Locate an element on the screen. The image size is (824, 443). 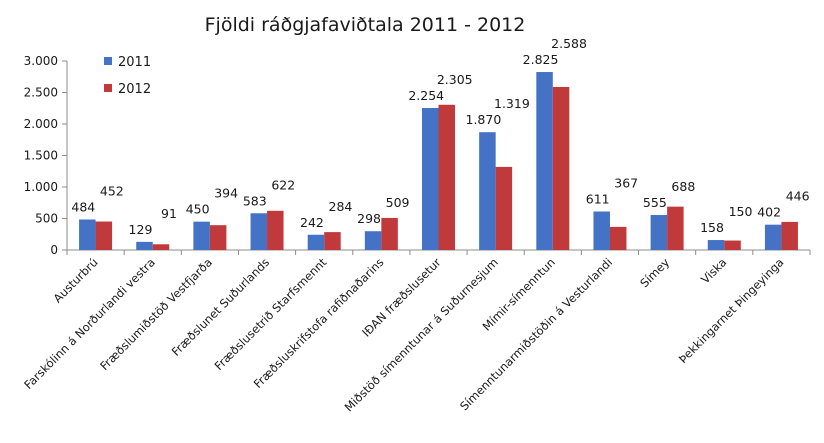
data-label-2011: 298 is located at coordinates (369, 218).